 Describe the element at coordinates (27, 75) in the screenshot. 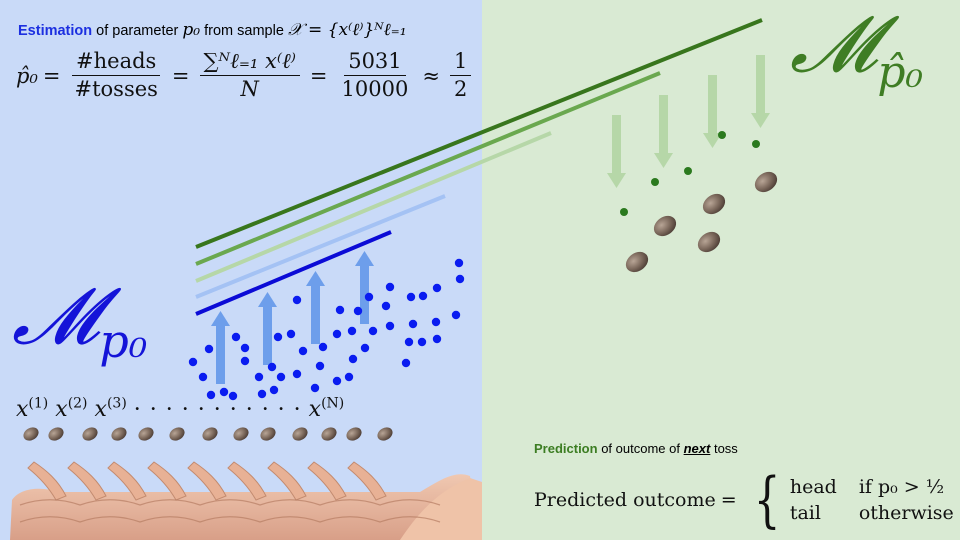

I see `estimate-lhs: p̂₀` at that location.